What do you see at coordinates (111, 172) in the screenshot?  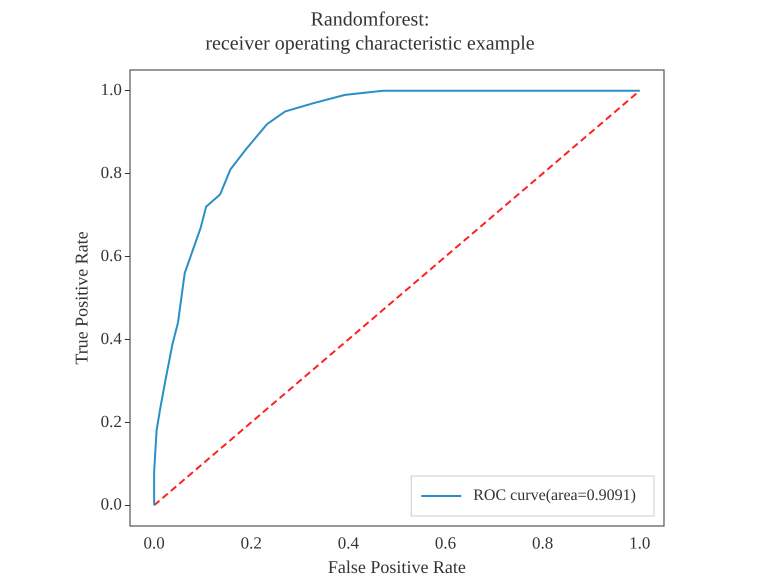 I see `y-tick-label: 0.8` at bounding box center [111, 172].